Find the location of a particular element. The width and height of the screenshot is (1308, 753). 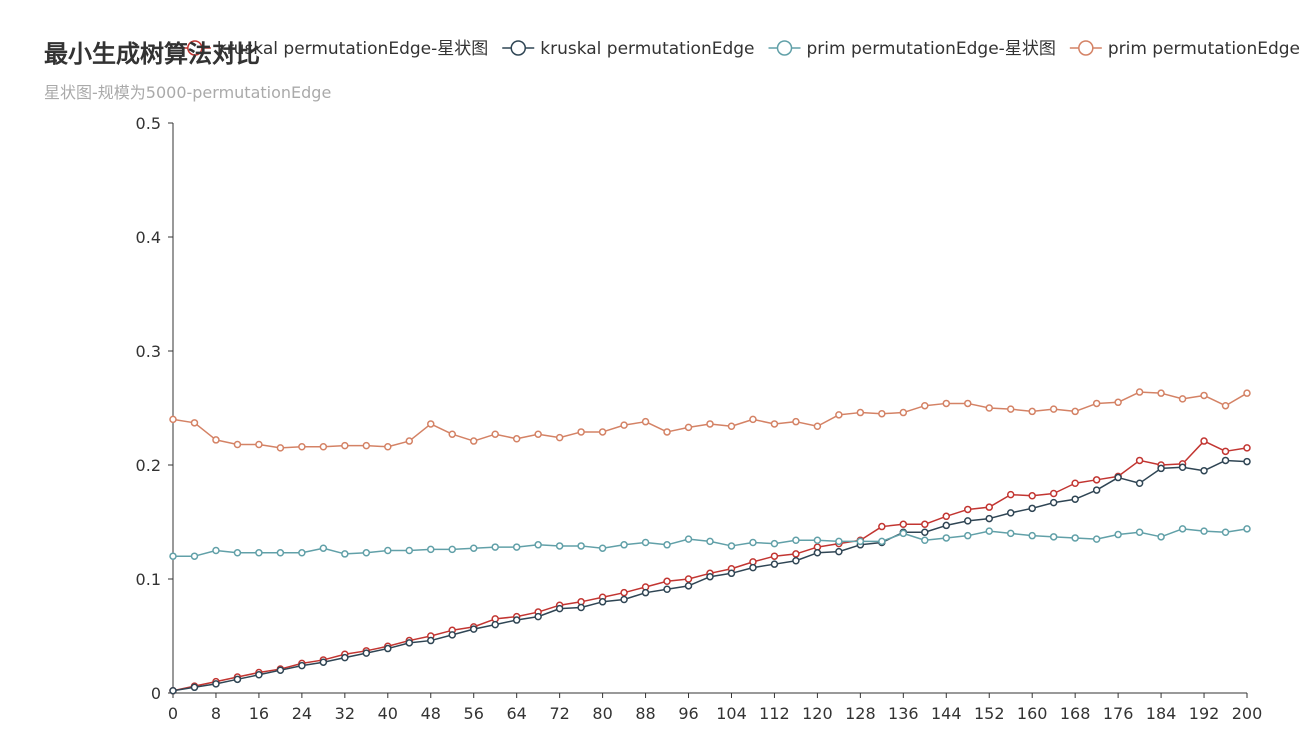

y-tick-label: 0.3 is located at coordinates (148, 351).